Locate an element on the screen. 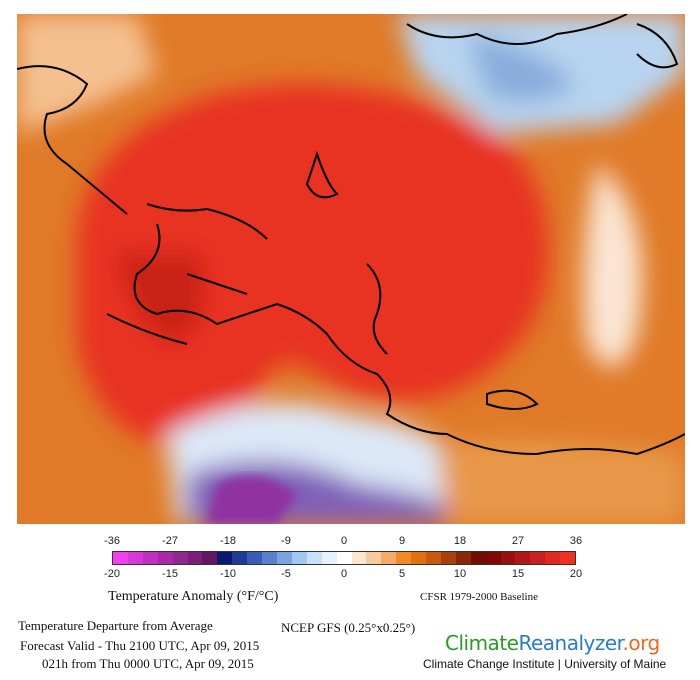 The image size is (700, 680). map-title: Temperature Departure from Average is located at coordinates (115, 625).